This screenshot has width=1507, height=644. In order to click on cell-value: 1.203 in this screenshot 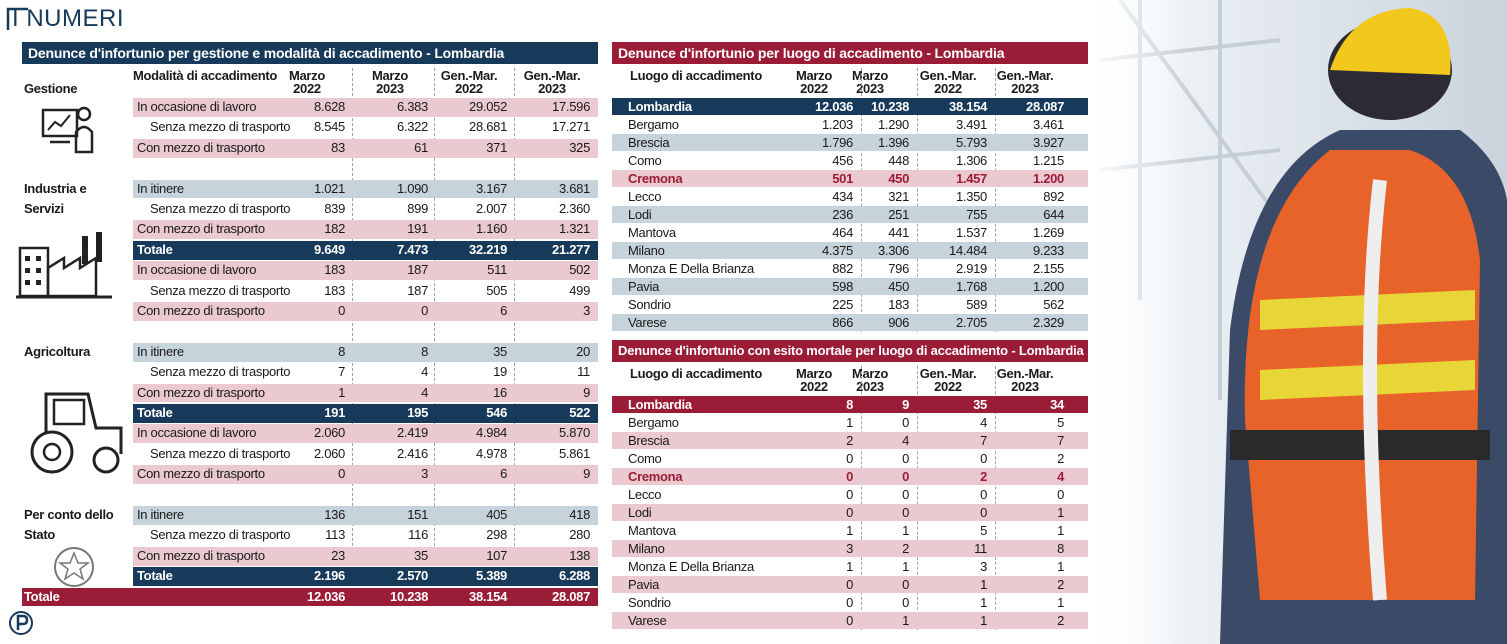, I will do `click(837, 124)`.